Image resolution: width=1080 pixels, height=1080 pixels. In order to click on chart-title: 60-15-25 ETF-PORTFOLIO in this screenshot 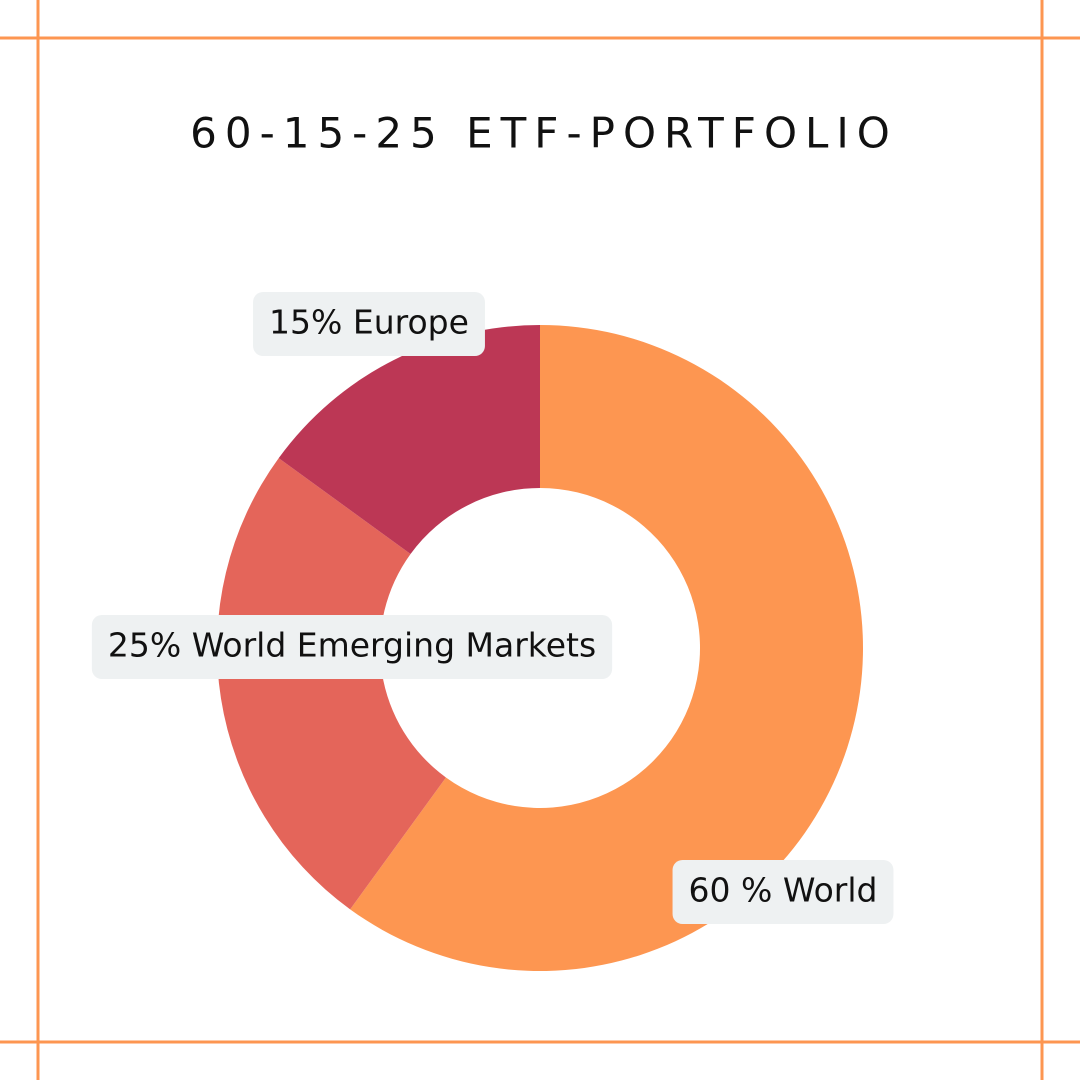, I will do `click(544, 133)`.